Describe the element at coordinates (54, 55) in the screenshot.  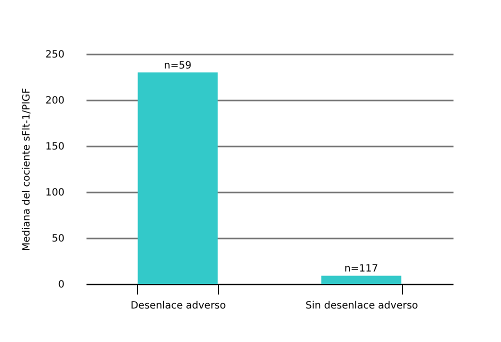
I see `y-tick-label: 250` at that location.